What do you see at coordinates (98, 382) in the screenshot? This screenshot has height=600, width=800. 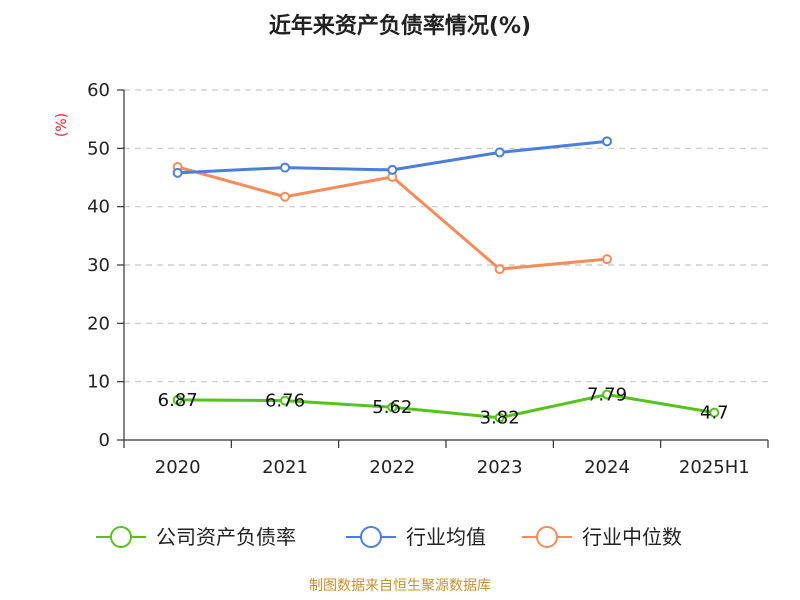 I see `y-tick-label: 10` at bounding box center [98, 382].